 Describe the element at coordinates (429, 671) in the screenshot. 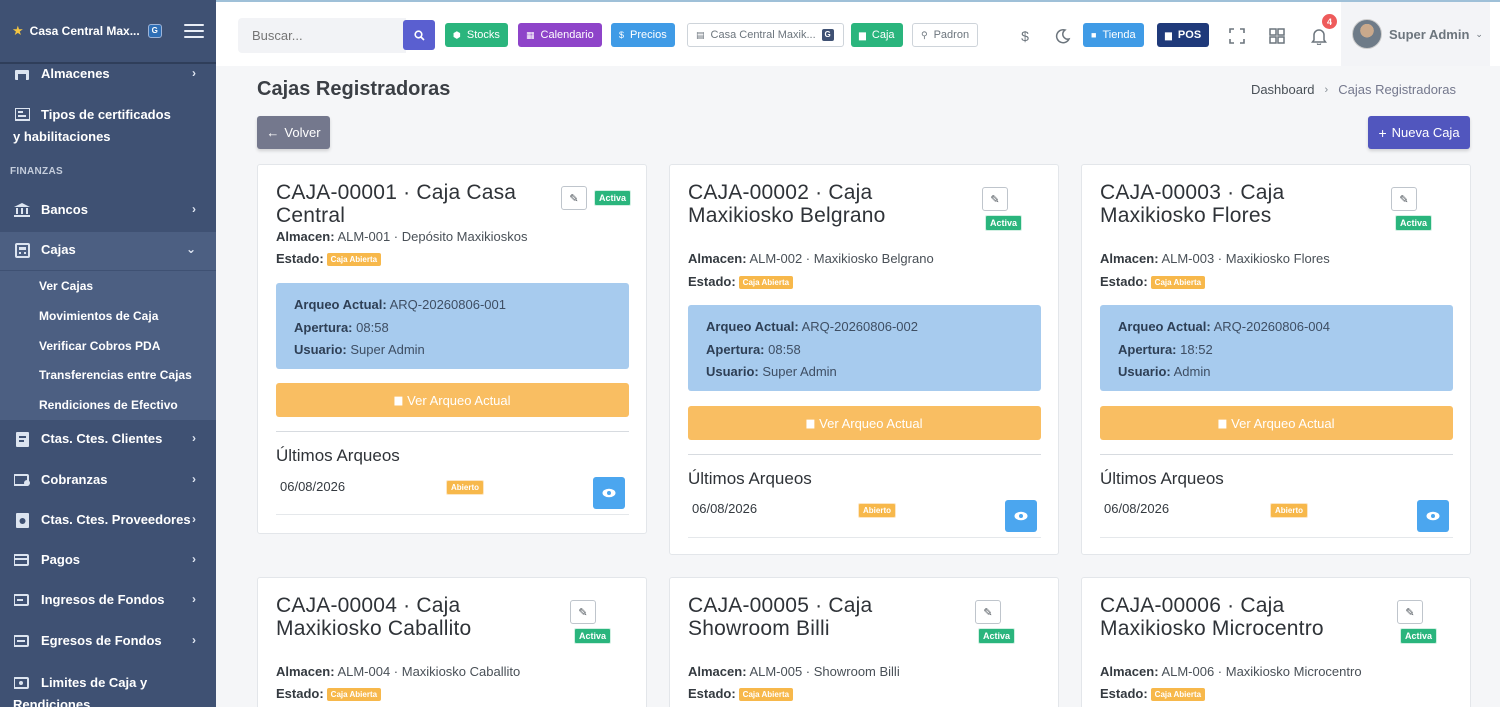

I see `almacen-value: ALM-004 · Maxikiosko Caballito` at that location.